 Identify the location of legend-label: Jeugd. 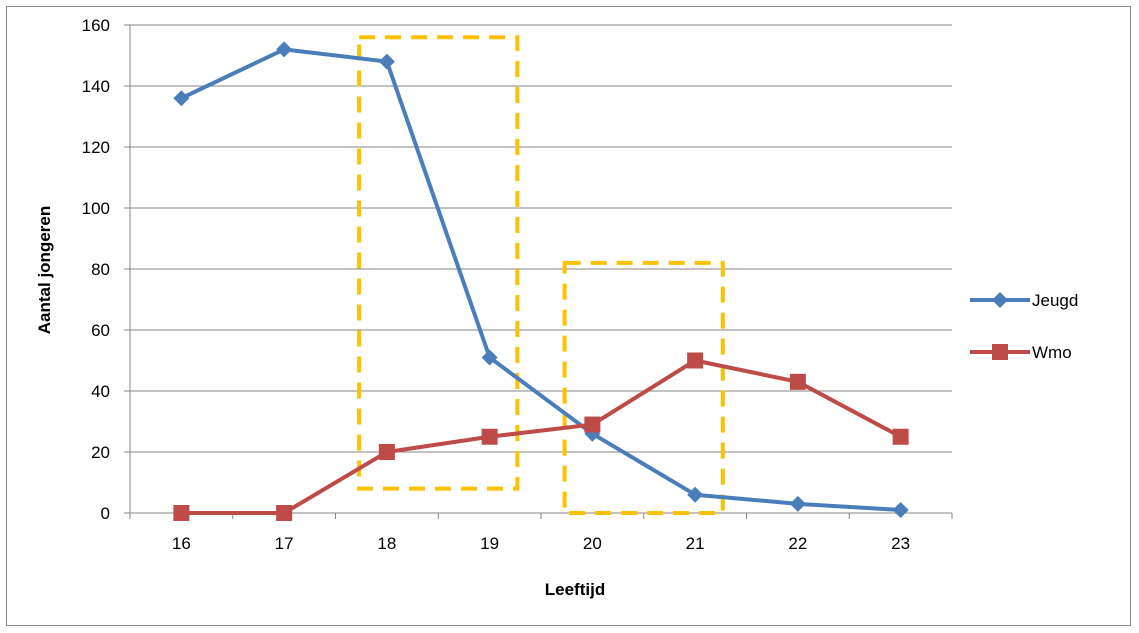
(1055, 300).